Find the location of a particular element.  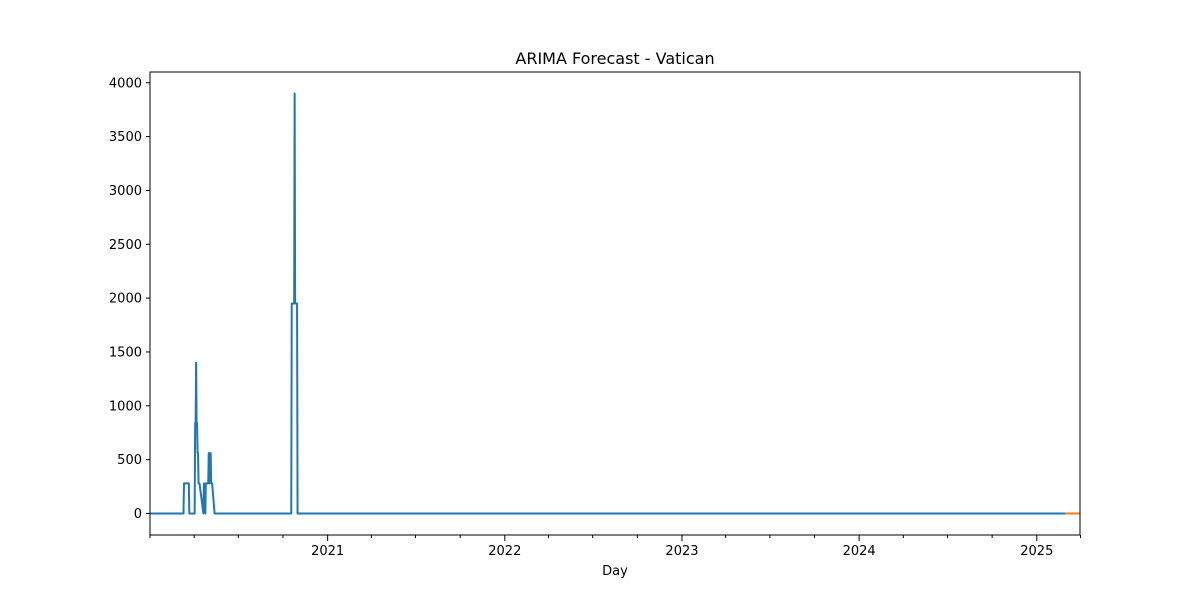

y-tick-label: 0 is located at coordinates (138, 514).